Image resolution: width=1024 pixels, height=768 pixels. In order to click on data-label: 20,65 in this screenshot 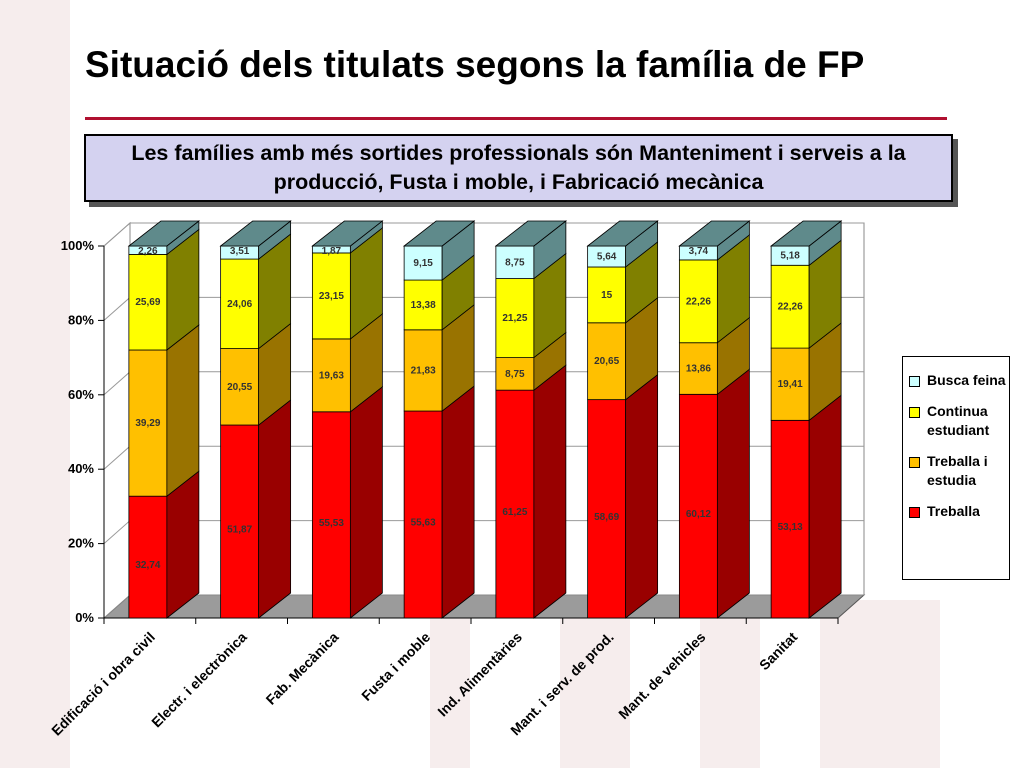, I will do `click(606, 361)`.